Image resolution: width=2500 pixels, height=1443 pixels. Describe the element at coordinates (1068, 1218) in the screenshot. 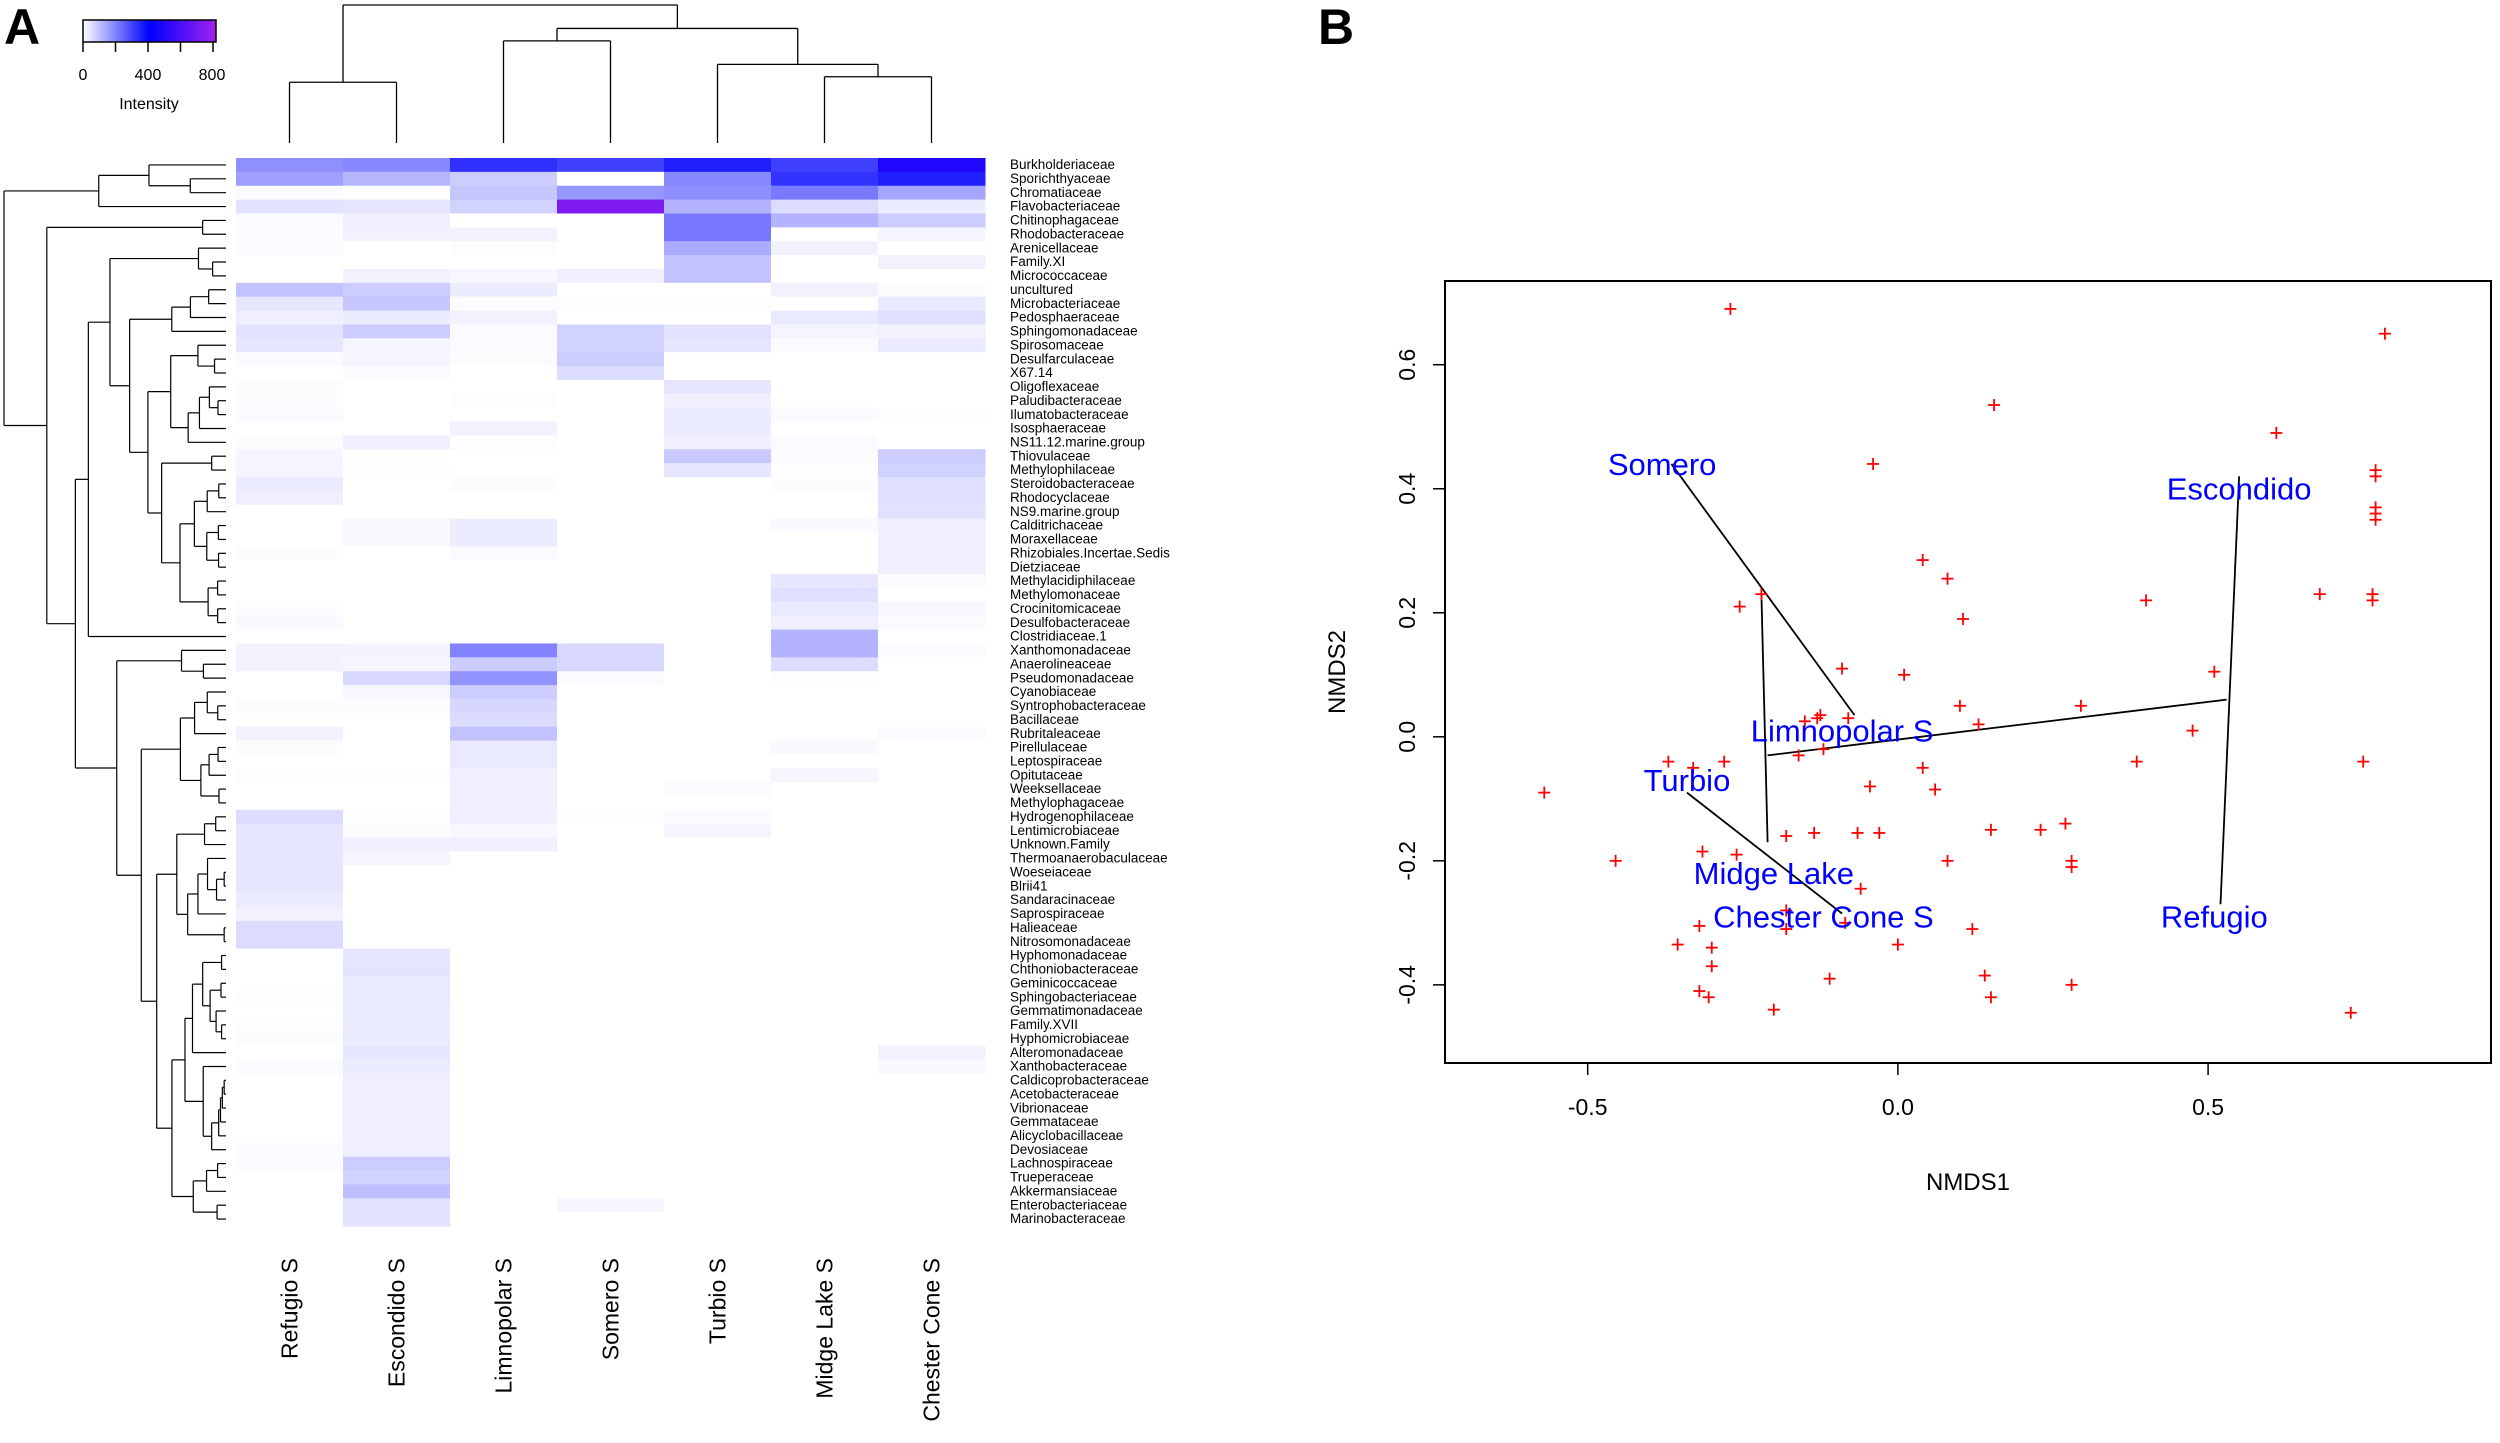

I see `row-label: Marinobacteraceae` at that location.